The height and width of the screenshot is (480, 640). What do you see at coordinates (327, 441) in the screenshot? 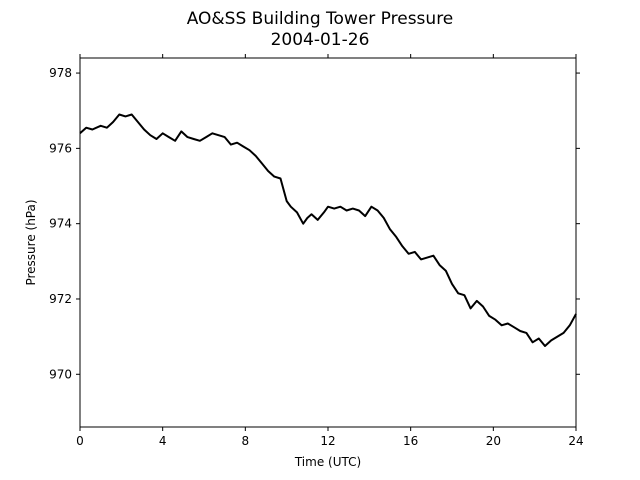
I see `x-tick-label: 12` at bounding box center [327, 441].